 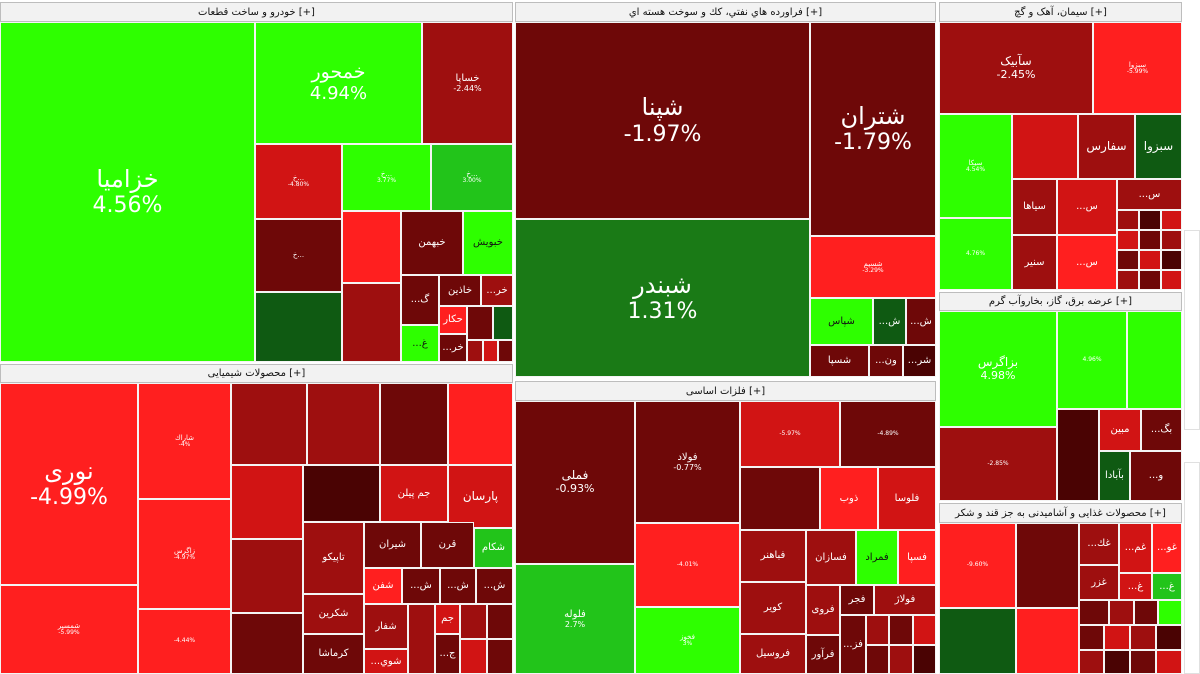 What do you see at coordinates (184, 641) in the screenshot?
I see `stock-tile: -4.44%` at bounding box center [184, 641].